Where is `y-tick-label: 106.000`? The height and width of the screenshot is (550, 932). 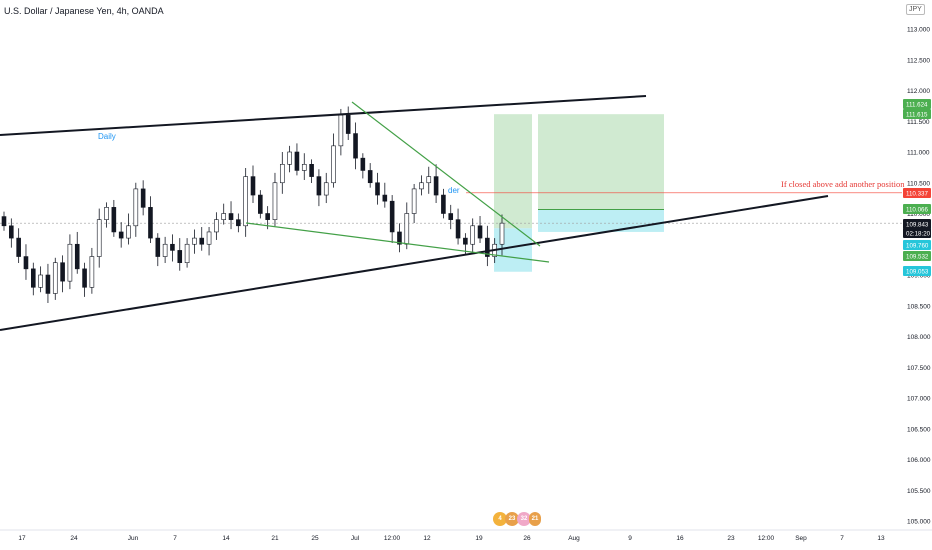 y-tick-label: 106.000 is located at coordinates (919, 460).